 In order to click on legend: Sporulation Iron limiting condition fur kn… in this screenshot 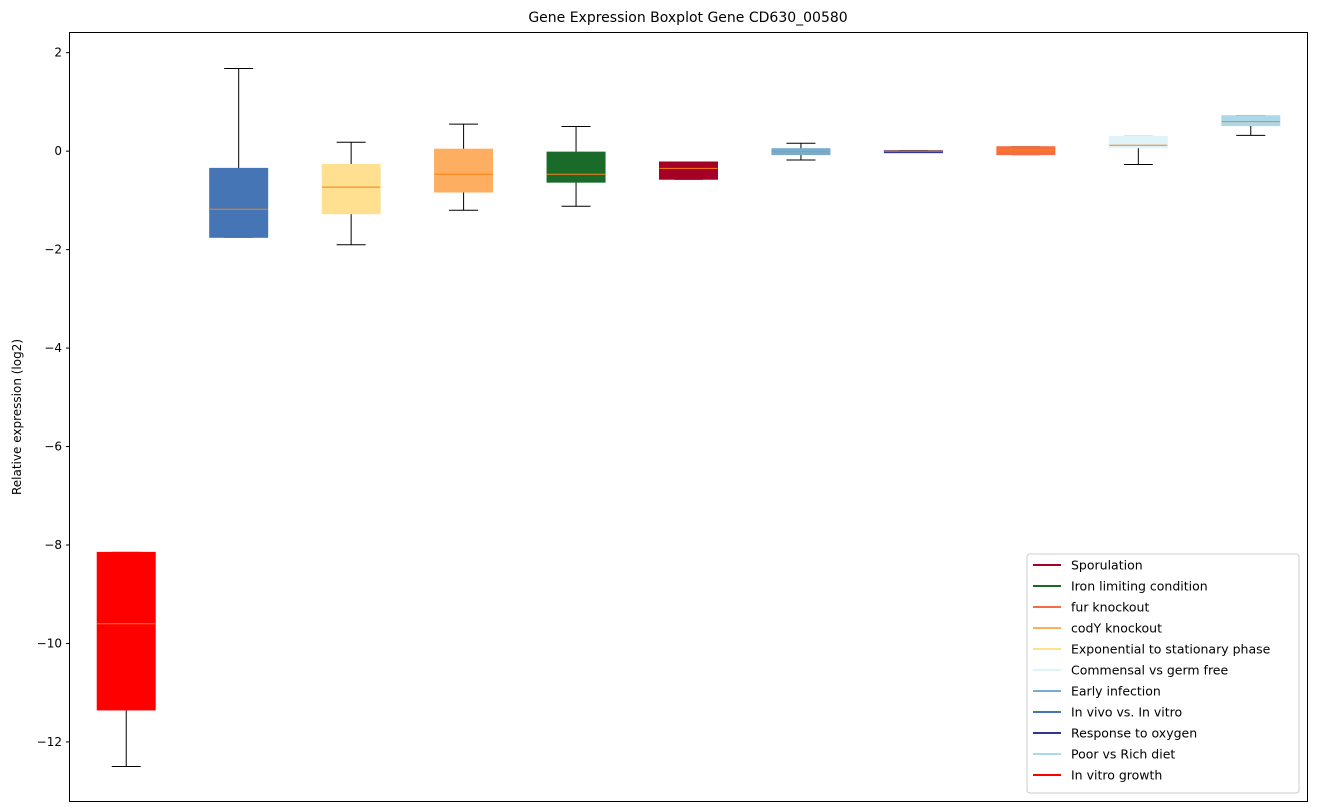, I will do `click(1163, 673)`.